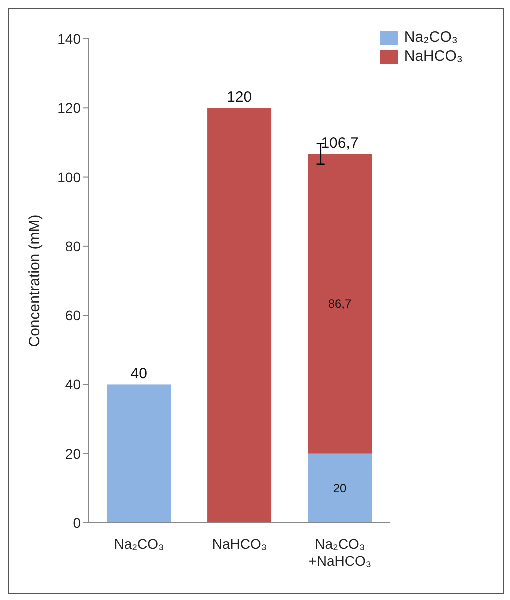 The width and height of the screenshot is (510, 600). What do you see at coordinates (433, 56) in the screenshot?
I see `legend-label: NaHCO₃` at bounding box center [433, 56].